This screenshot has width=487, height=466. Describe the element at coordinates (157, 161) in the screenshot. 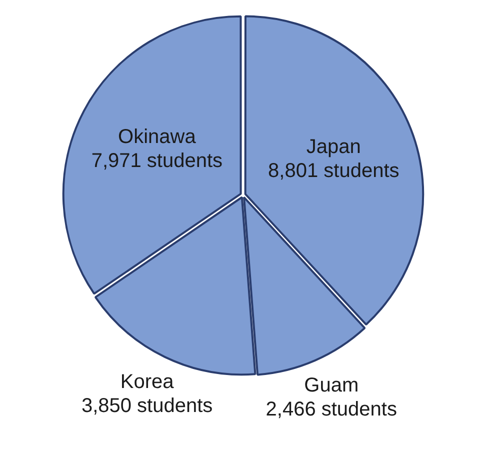

I see `data-label: 7,971 students` at that location.